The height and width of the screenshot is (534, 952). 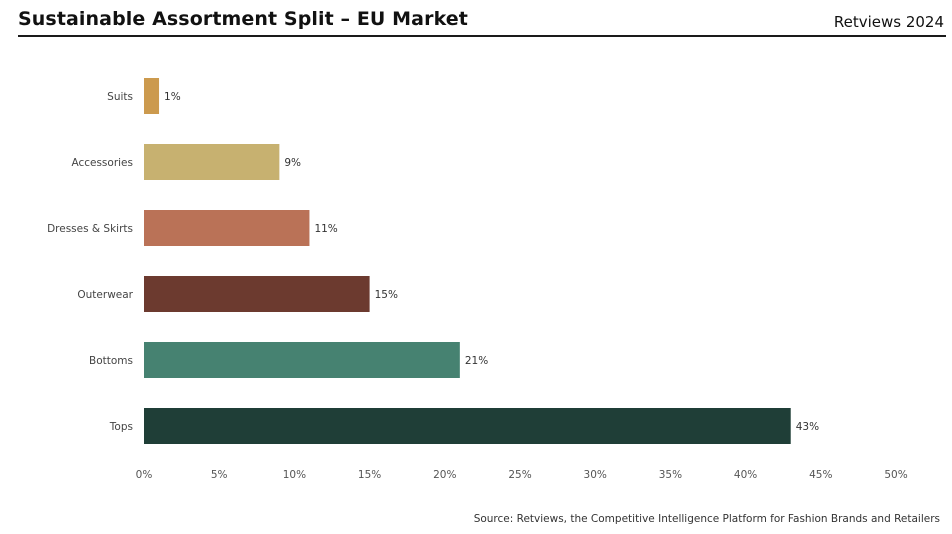 I want to click on data-label: 43%, so click(x=807, y=427).